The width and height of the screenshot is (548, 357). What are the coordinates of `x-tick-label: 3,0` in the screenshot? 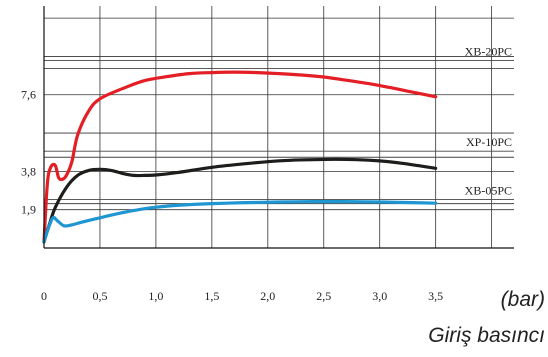 It's located at (379, 296).